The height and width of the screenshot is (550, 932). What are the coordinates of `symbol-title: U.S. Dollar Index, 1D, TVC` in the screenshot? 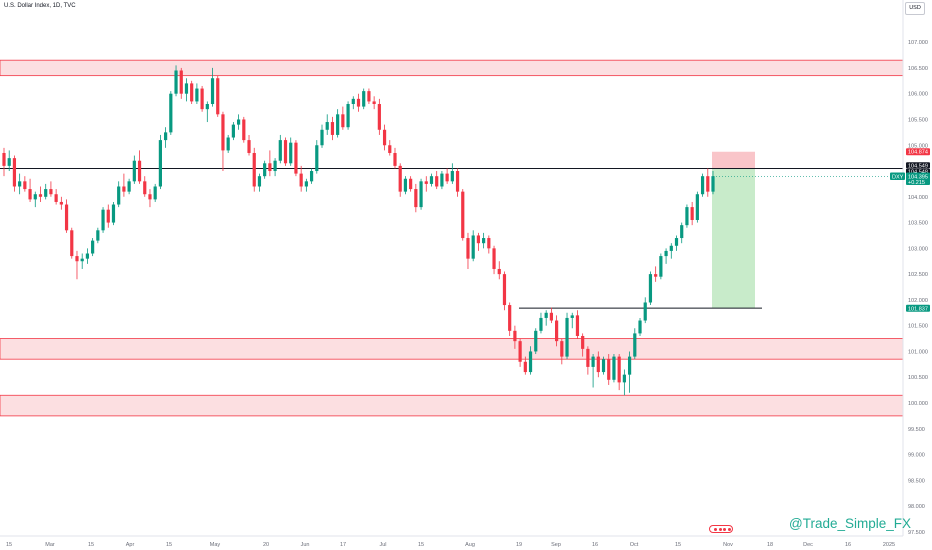 It's located at (40, 6).